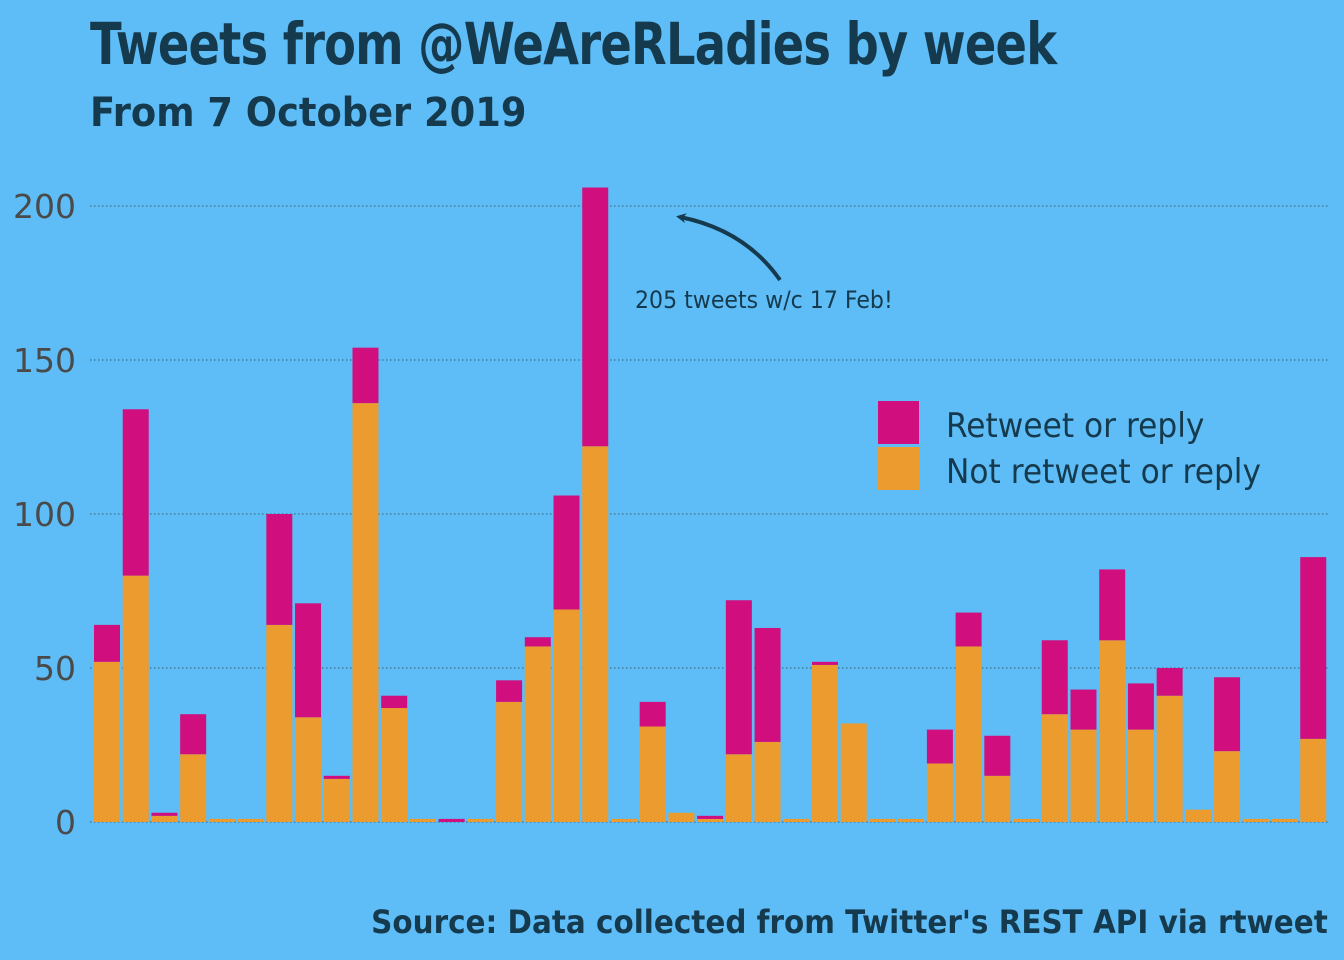  I want to click on legend-swatch-retweet, so click(898, 422).